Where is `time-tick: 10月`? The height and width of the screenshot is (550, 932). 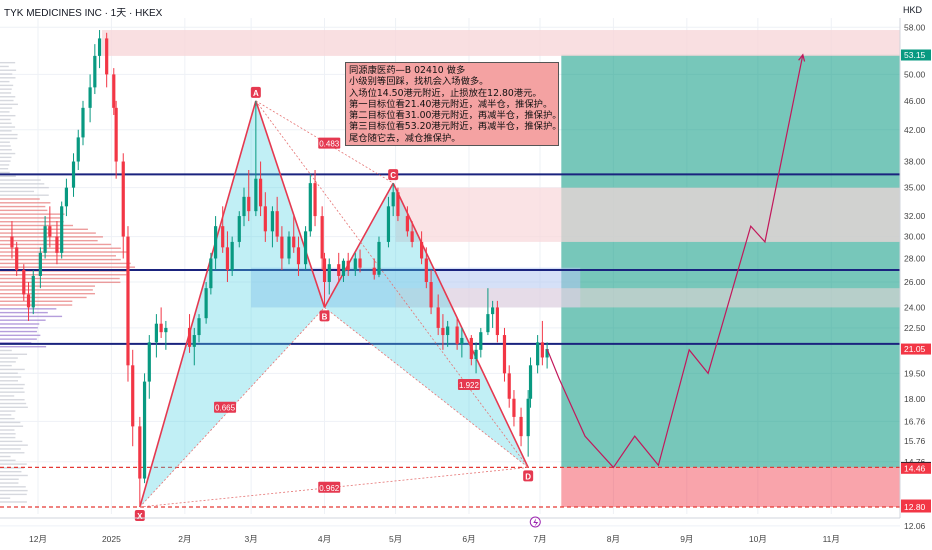 time-tick: 10月 is located at coordinates (758, 539).